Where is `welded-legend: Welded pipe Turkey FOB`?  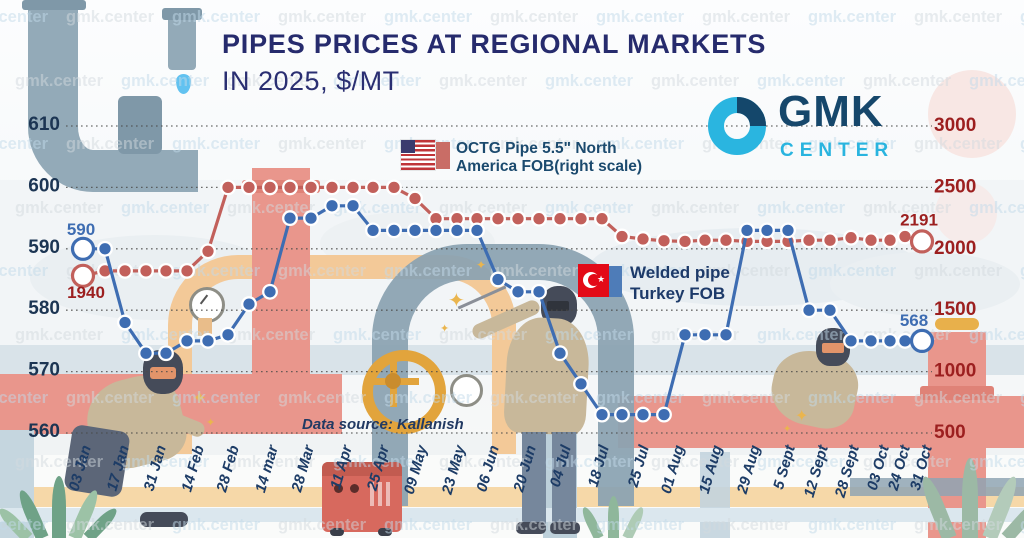
welded-legend: Welded pipe Turkey FOB is located at coordinates (680, 283).